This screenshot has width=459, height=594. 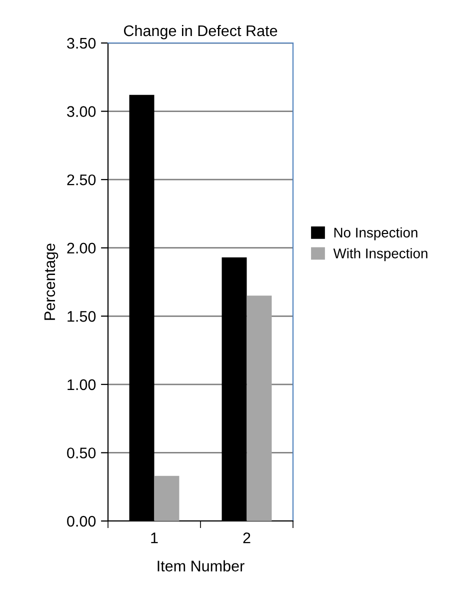 I want to click on x-tick-label: 2, so click(x=246, y=538).